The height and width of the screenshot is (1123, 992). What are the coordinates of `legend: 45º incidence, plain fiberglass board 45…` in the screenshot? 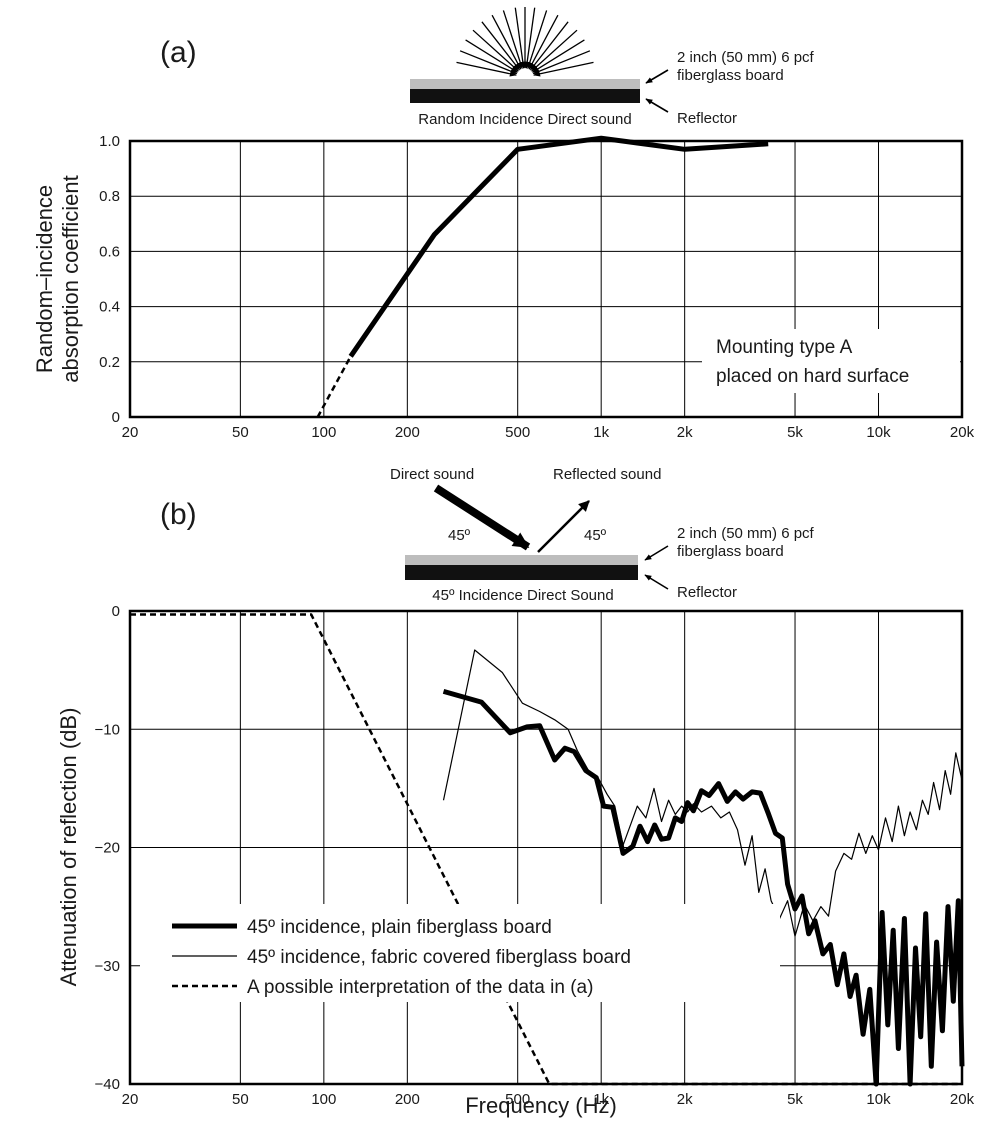 It's located at (401, 957).